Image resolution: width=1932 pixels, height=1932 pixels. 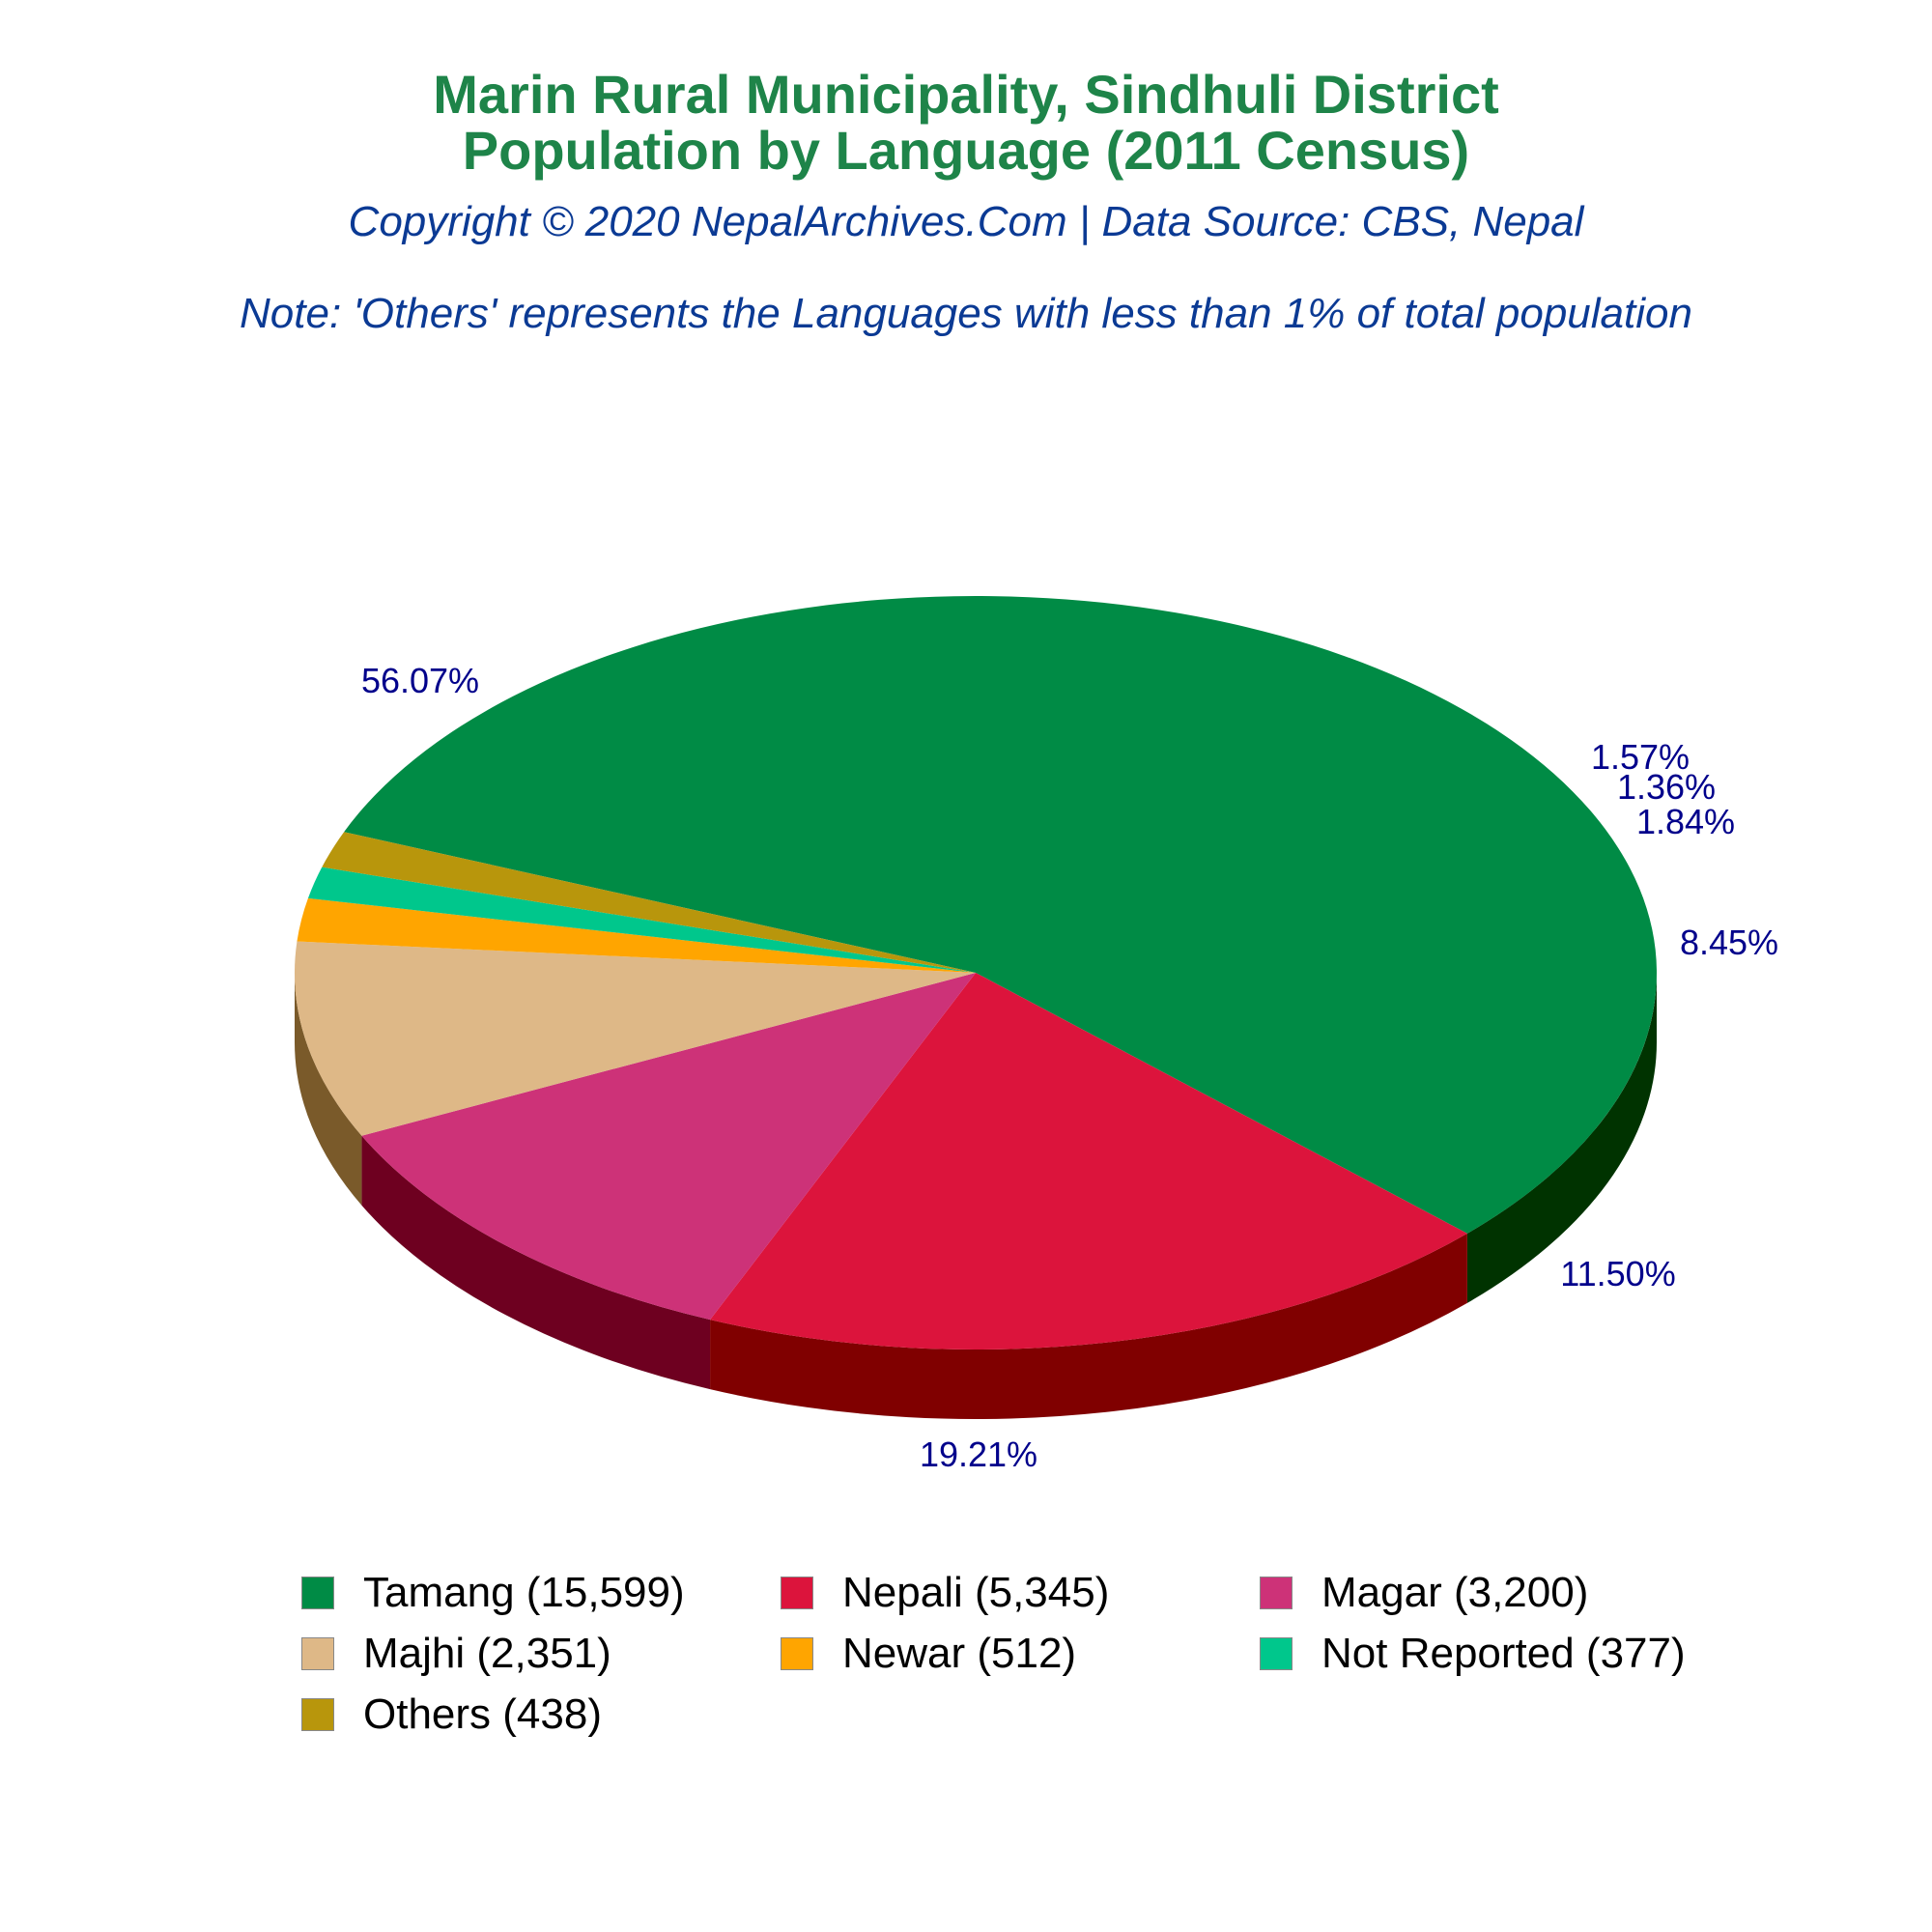 What do you see at coordinates (978, 1454) in the screenshot?
I see `pie-label-nepali: 19.21%` at bounding box center [978, 1454].